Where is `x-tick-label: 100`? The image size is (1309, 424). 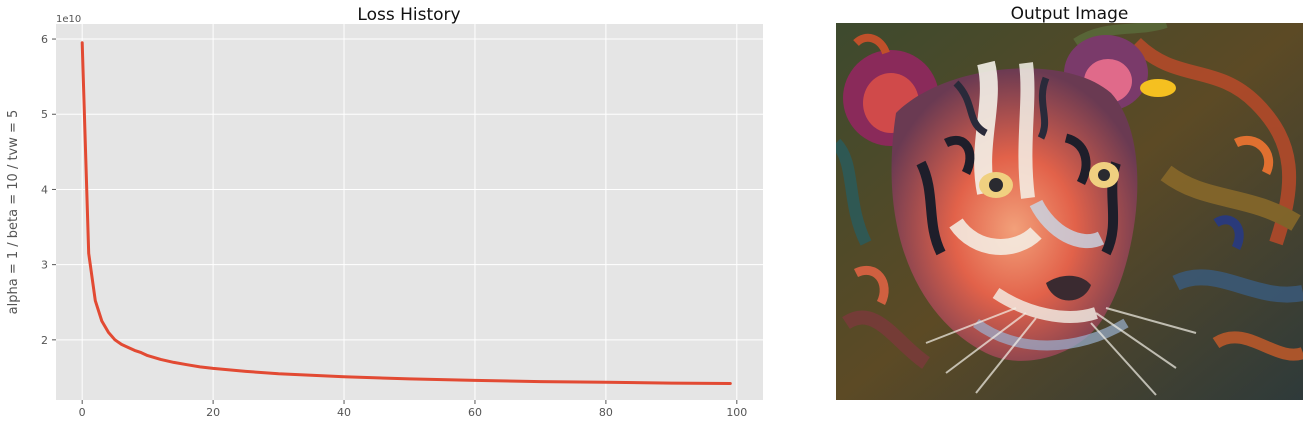
x-tick-label: 100 is located at coordinates (736, 412).